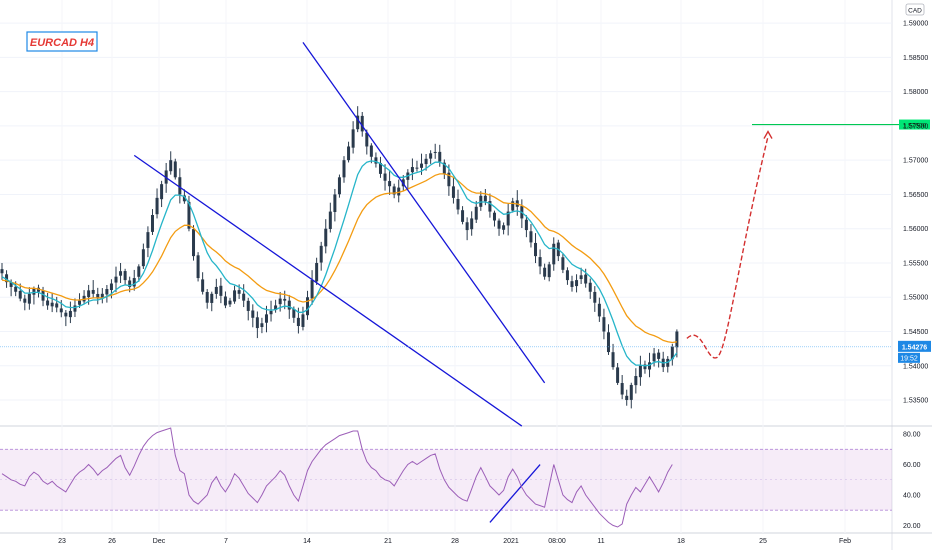 The image size is (932, 550). I want to click on rsi-band, so click(446, 479).